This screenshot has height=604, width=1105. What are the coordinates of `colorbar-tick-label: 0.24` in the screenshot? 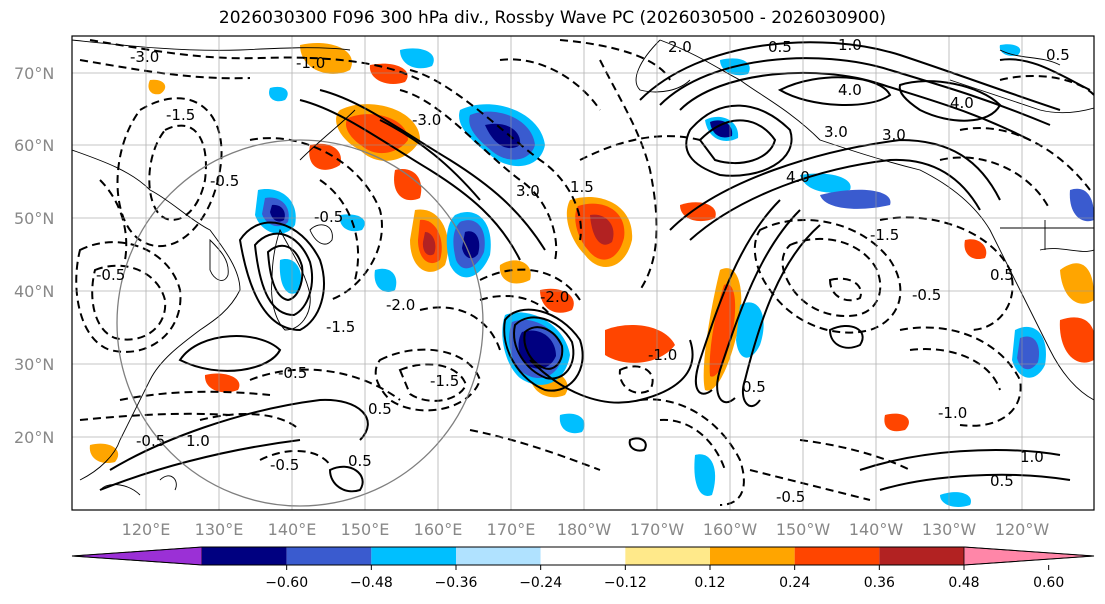 It's located at (794, 583).